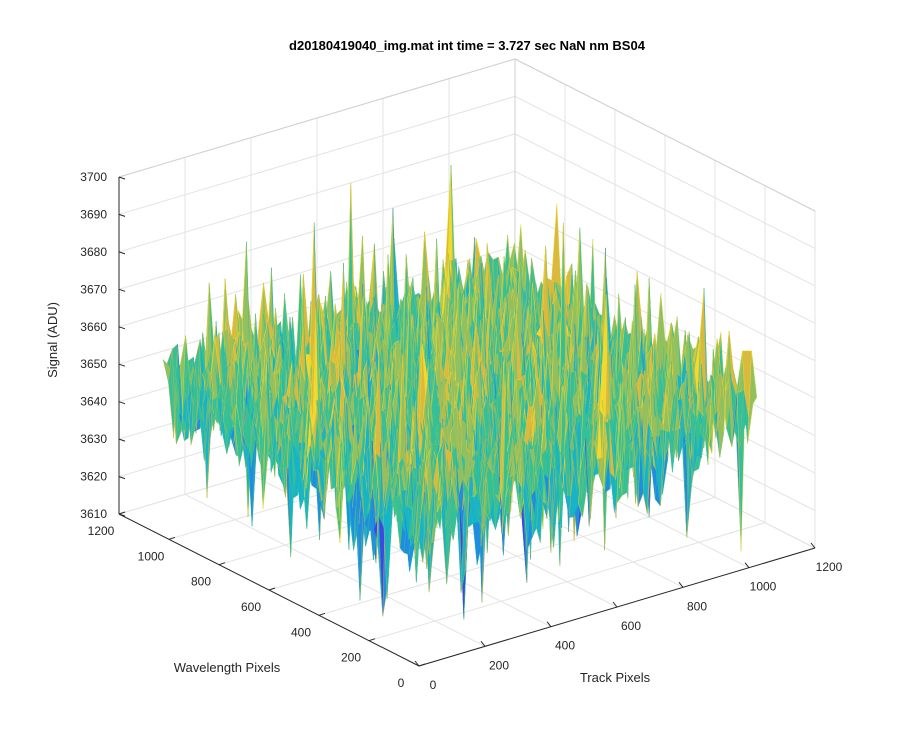 This screenshot has width=900, height=750. Describe the element at coordinates (499, 665) in the screenshot. I see `x-tick-label: 200` at that location.